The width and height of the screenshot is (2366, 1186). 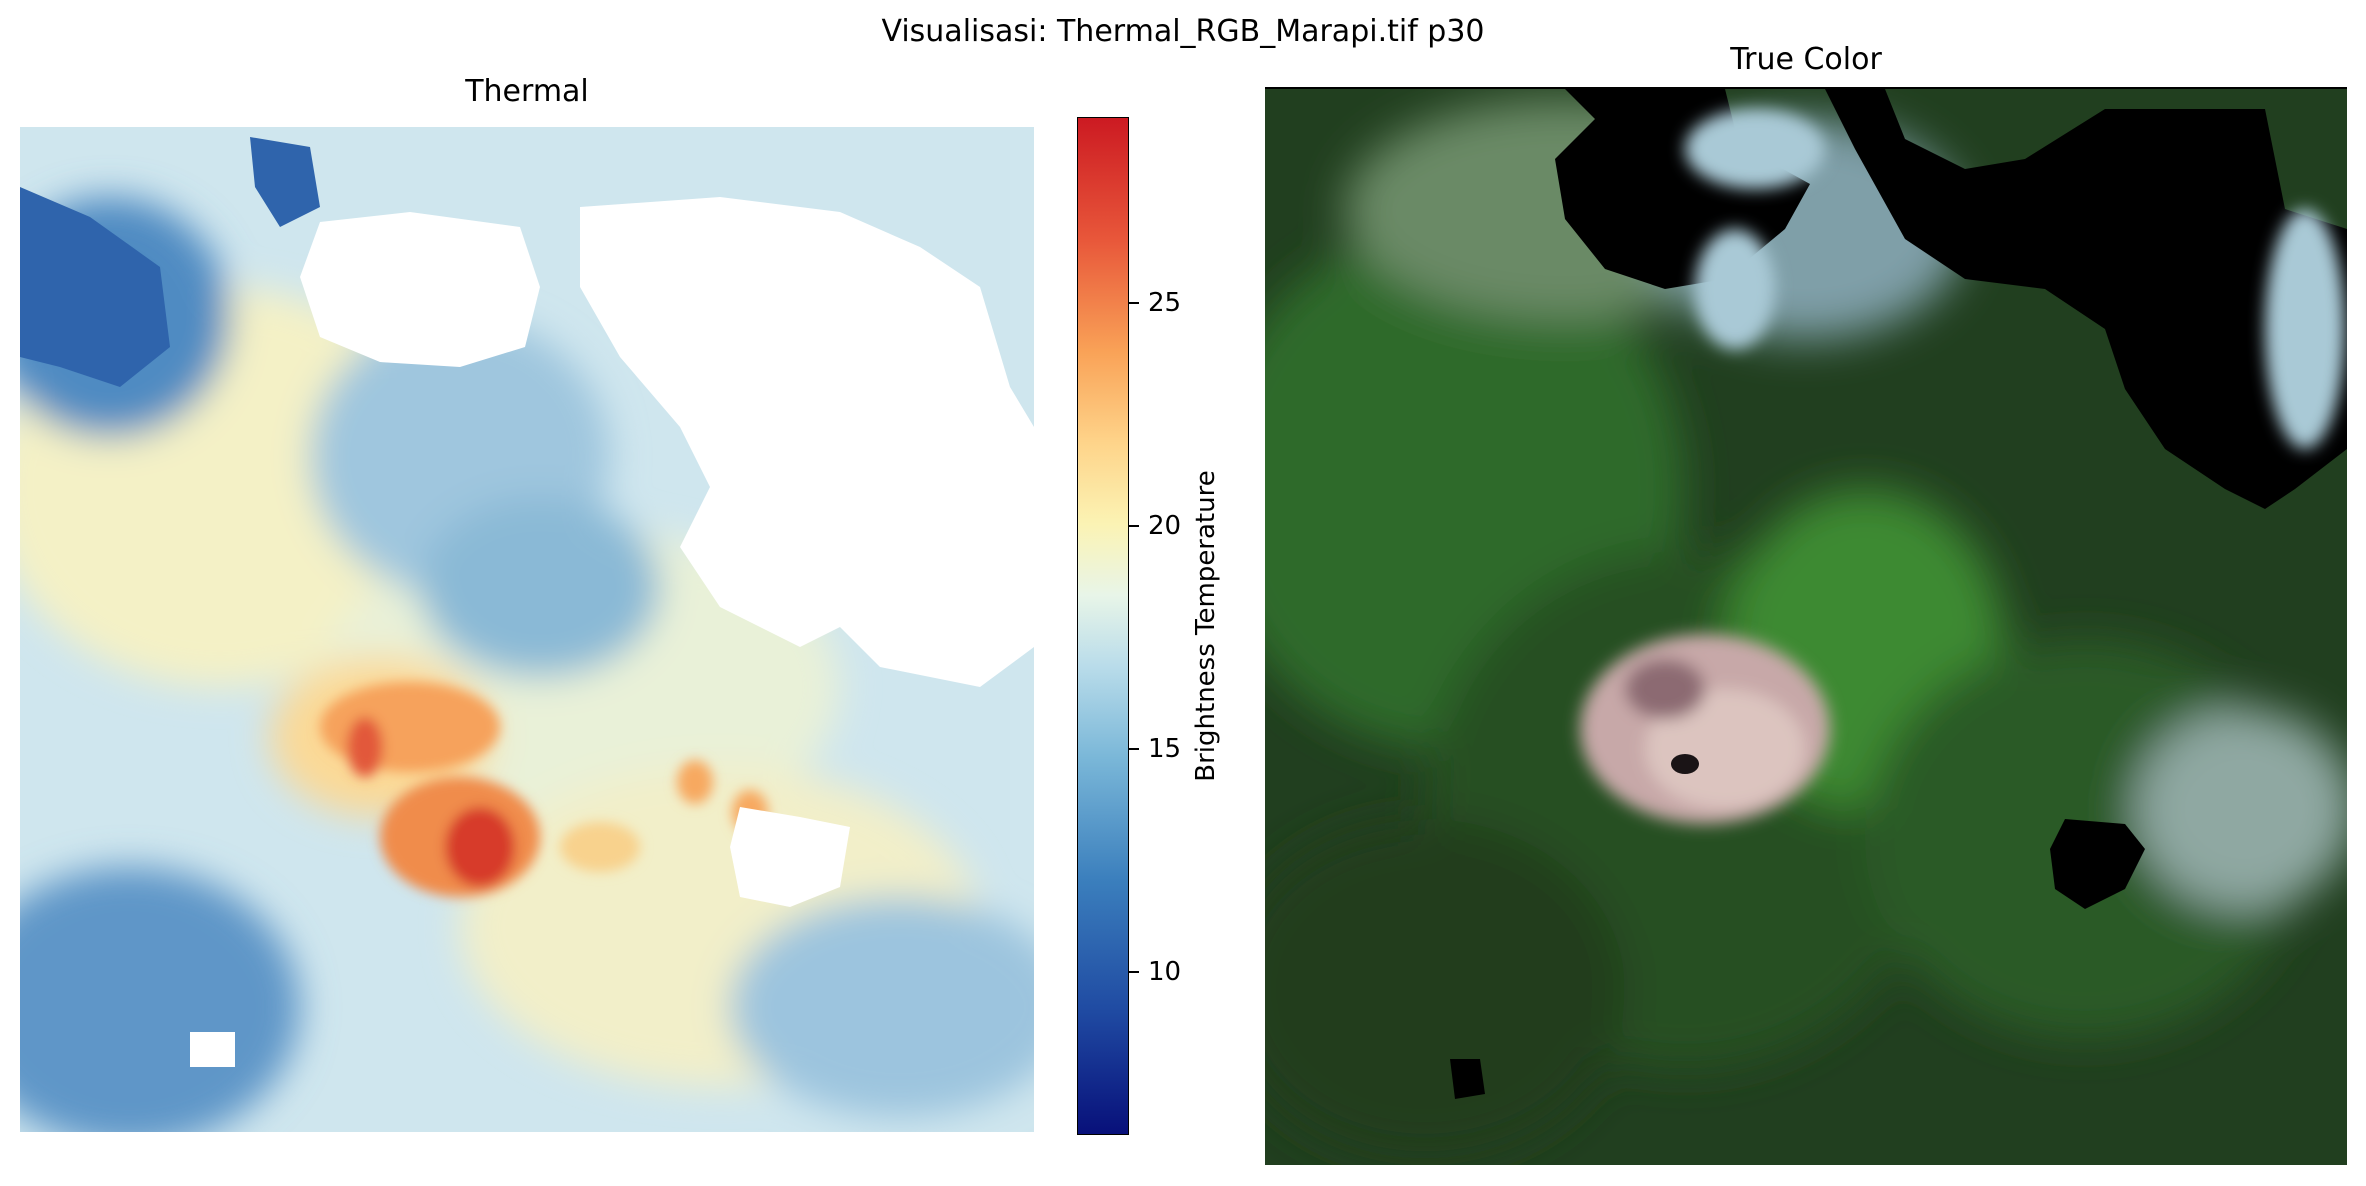 What do you see at coordinates (1165, 303) in the screenshot?
I see `colorbar-tick-label-25: 25` at bounding box center [1165, 303].